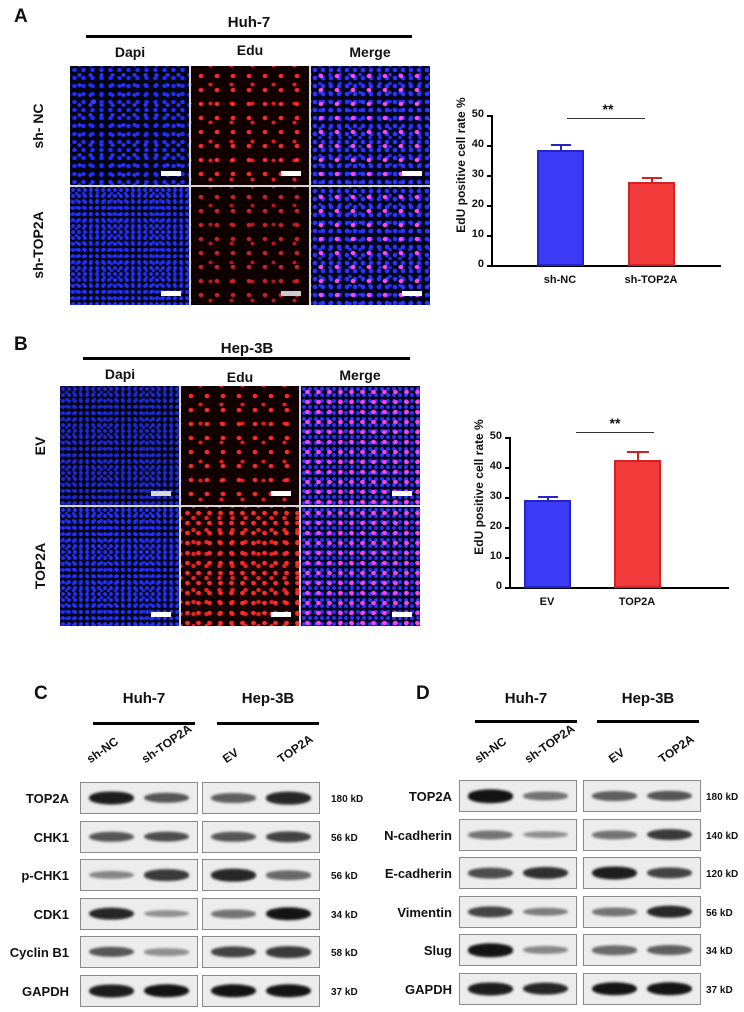 This screenshot has width=744, height=1012. Describe the element at coordinates (41, 693) in the screenshot. I see `panel-c-letter: C` at that location.